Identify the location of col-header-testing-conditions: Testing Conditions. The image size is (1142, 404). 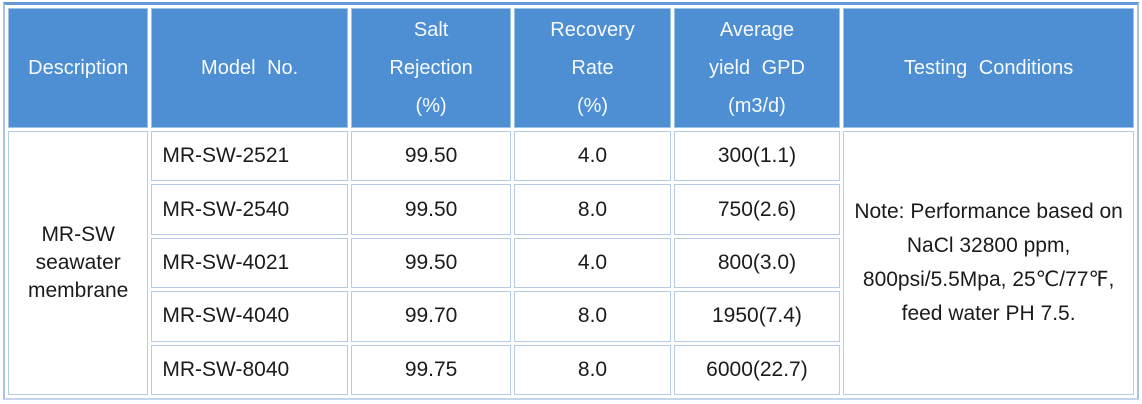
(988, 68).